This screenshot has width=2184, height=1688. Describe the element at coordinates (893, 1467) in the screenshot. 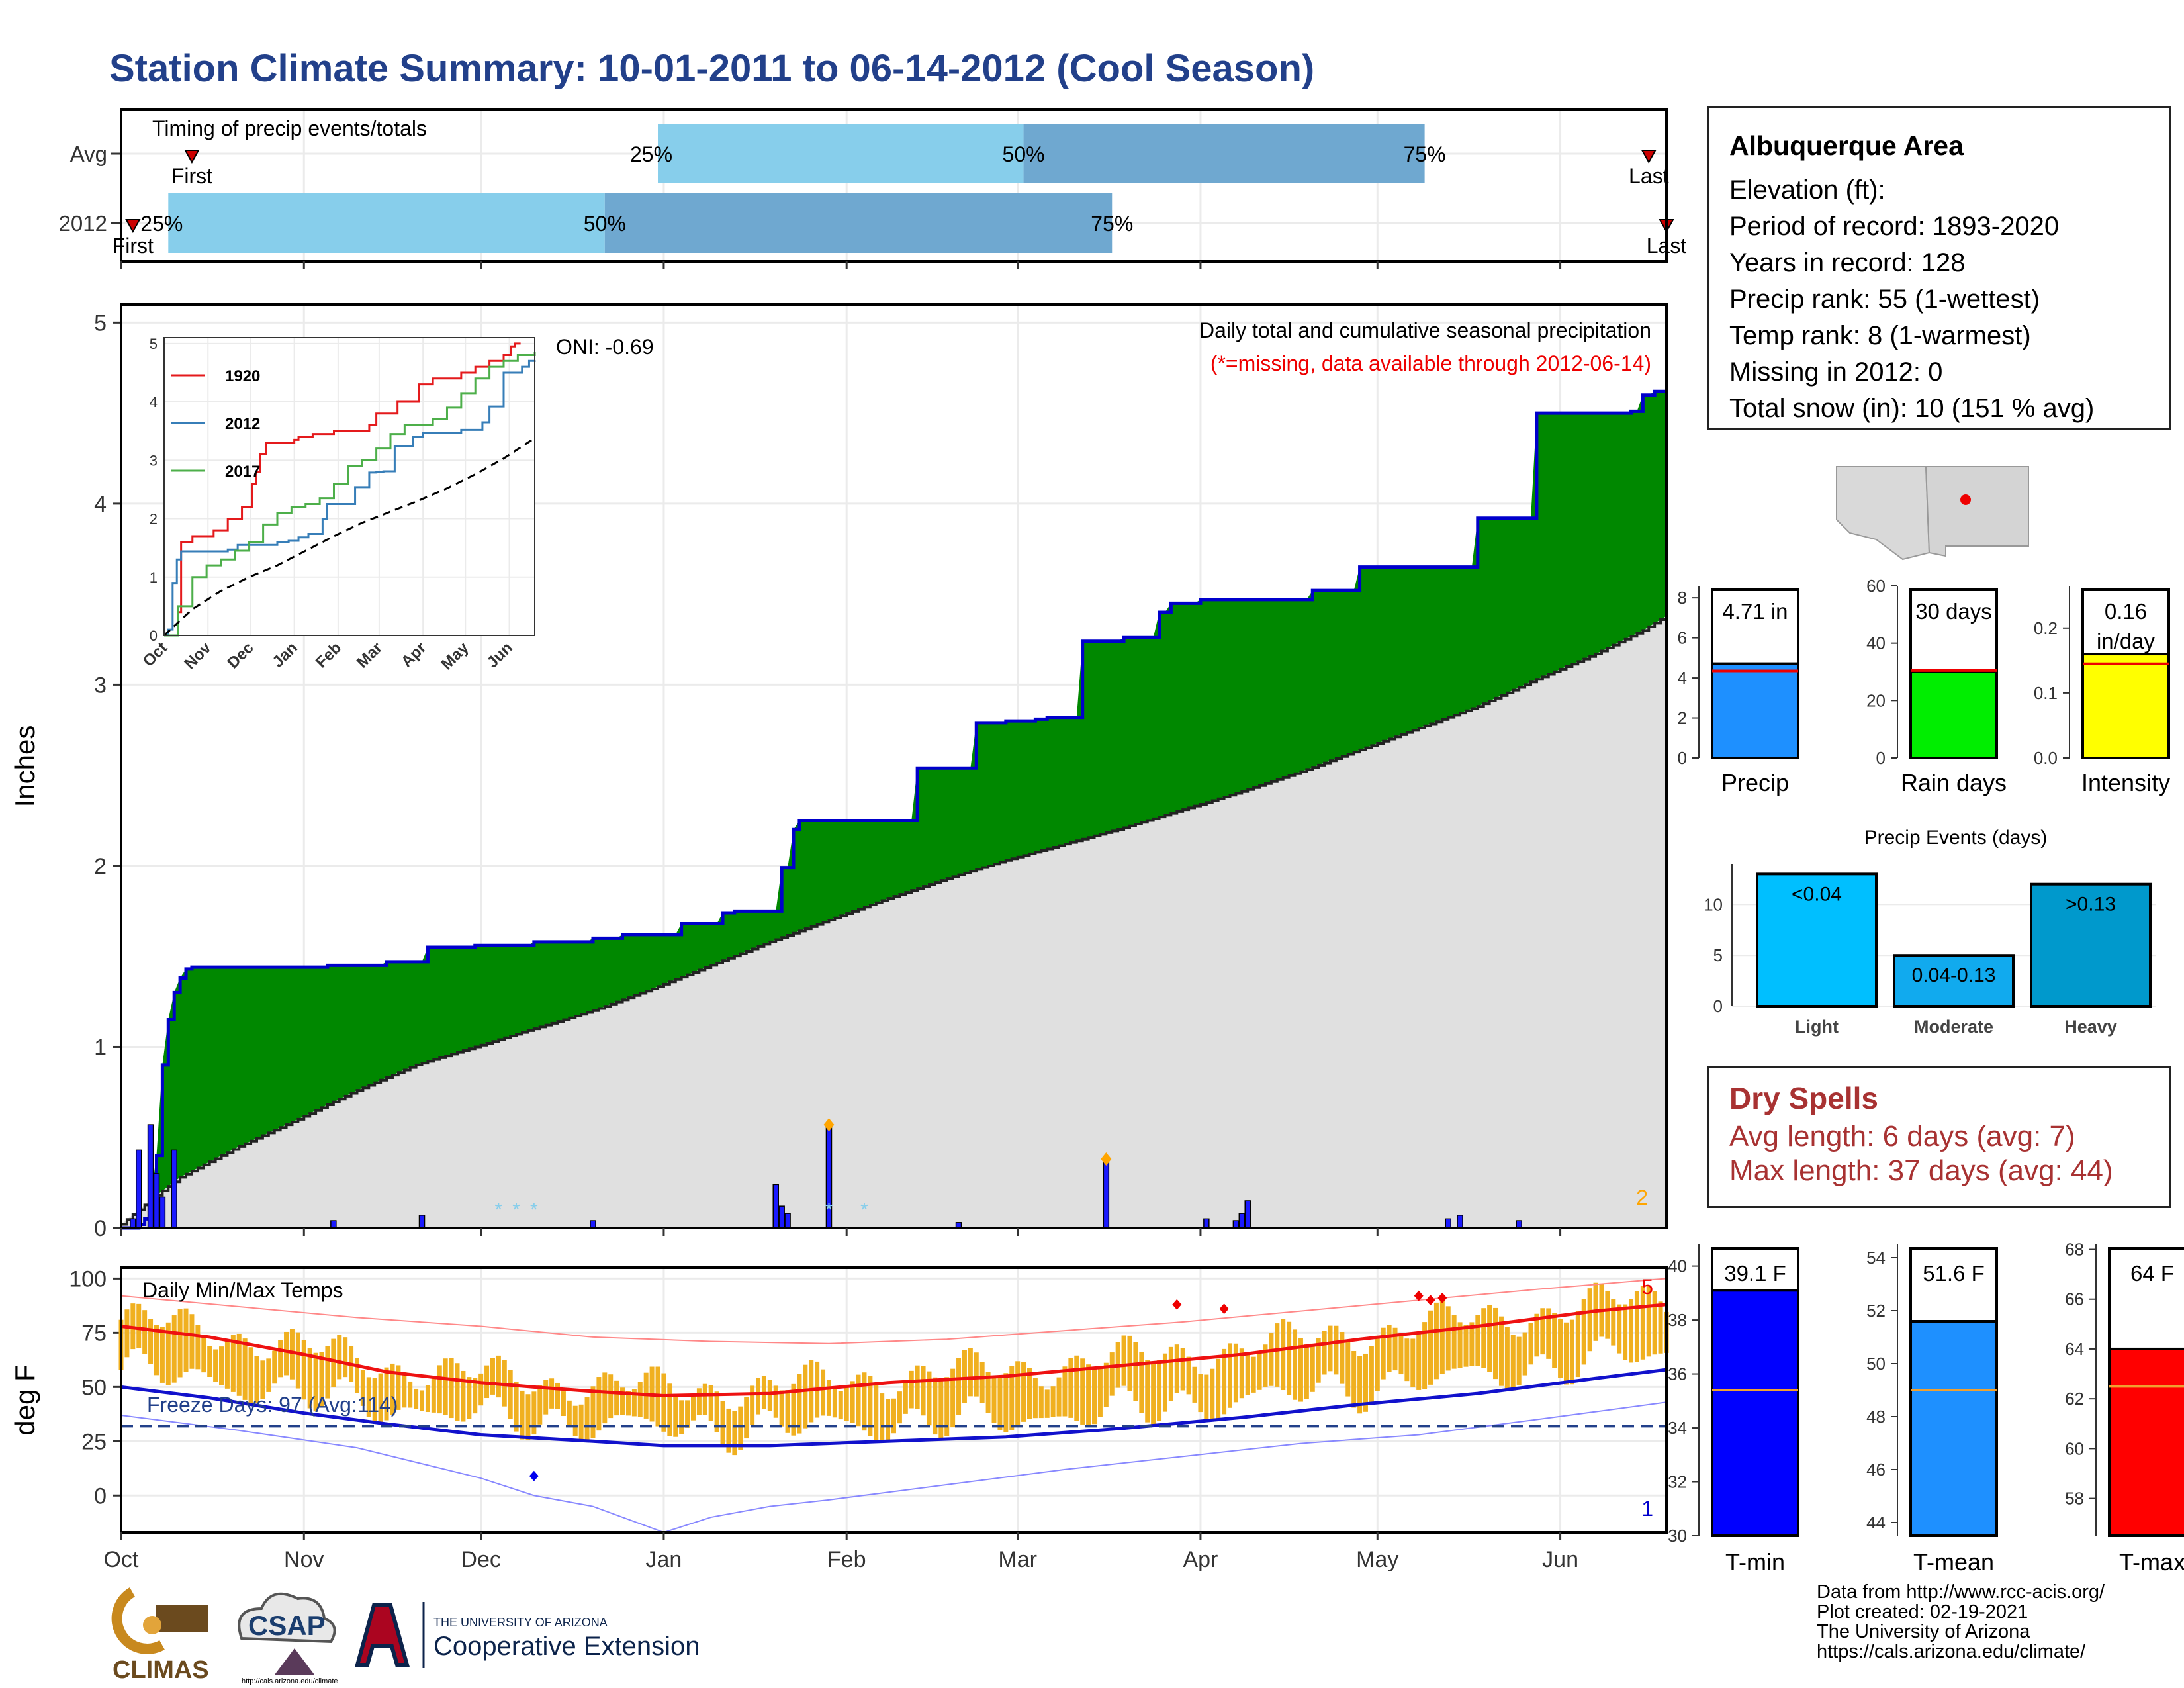

I see `record-min-line` at that location.